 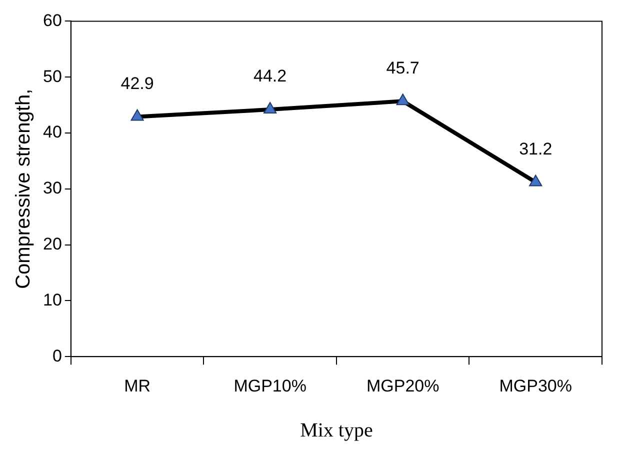 What do you see at coordinates (52, 300) in the screenshot?
I see `y-tick-label: 10` at bounding box center [52, 300].